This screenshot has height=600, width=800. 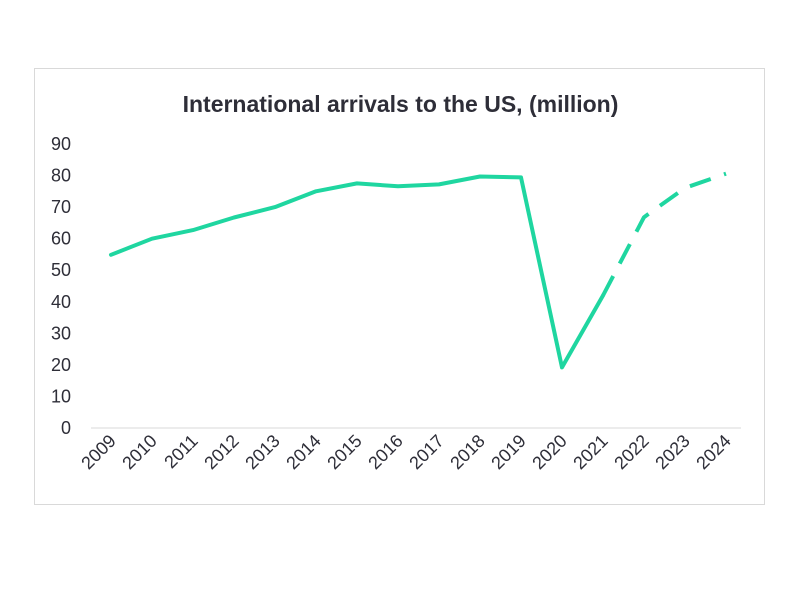 I want to click on x-tick-label: 2023, so click(x=672, y=452).